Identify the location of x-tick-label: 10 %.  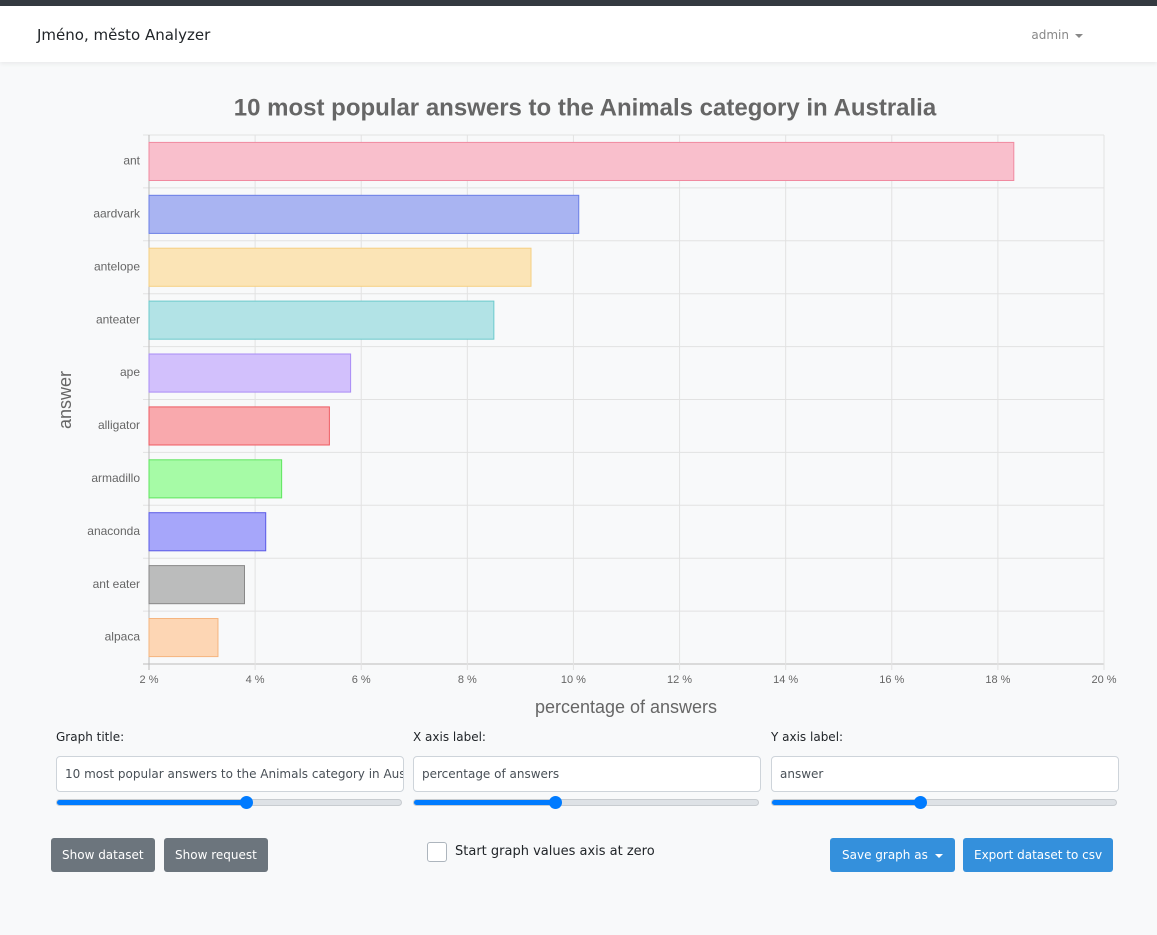
(573, 680).